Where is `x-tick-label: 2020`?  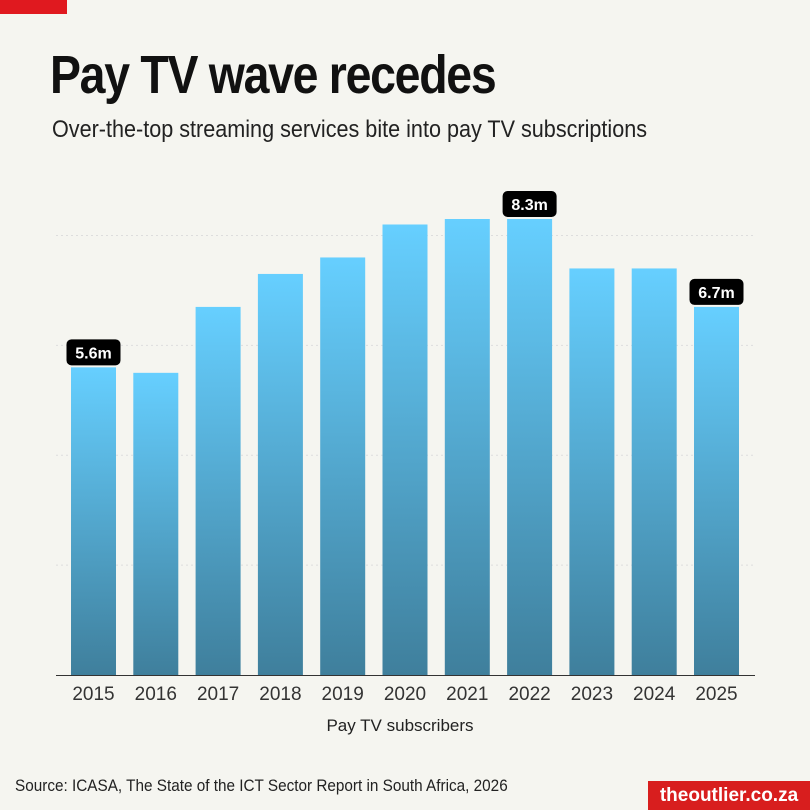
x-tick-label: 2020 is located at coordinates (405, 694).